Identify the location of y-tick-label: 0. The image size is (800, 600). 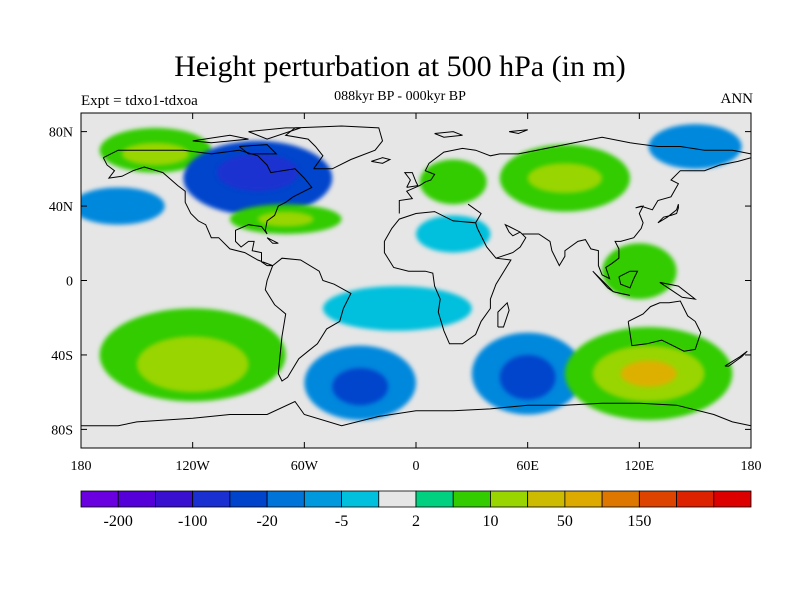
(69, 282).